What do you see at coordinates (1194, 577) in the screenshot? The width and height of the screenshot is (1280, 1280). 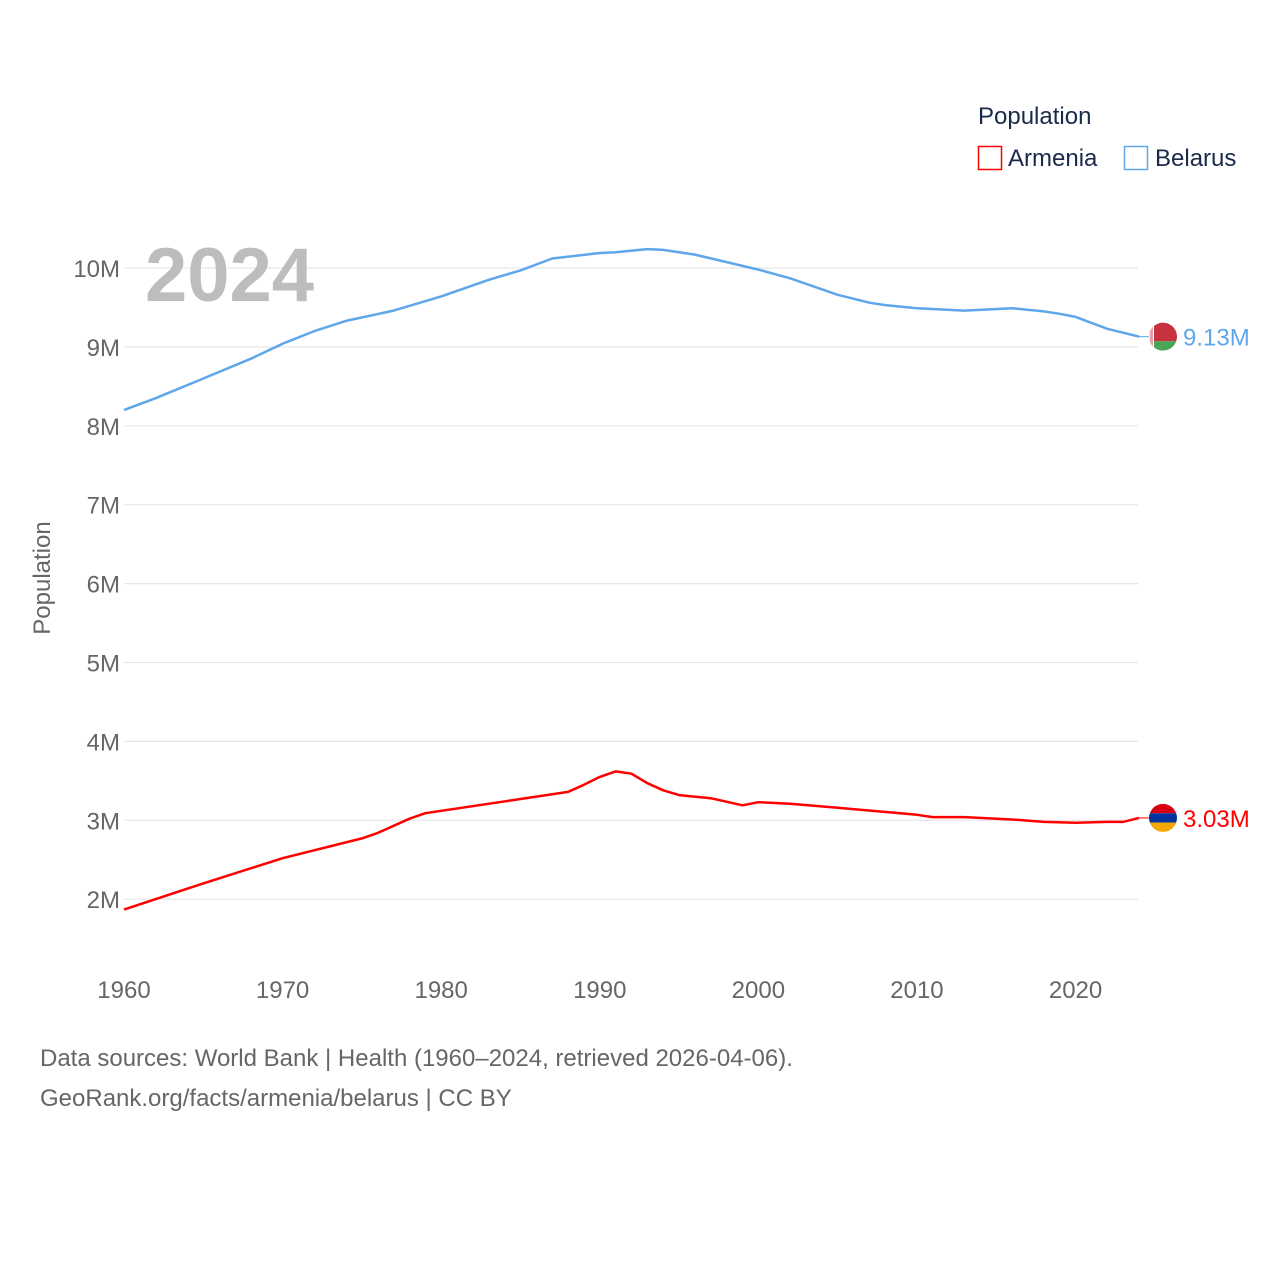 I see `series-end-markers: 3.03M 9.13M` at bounding box center [1194, 577].